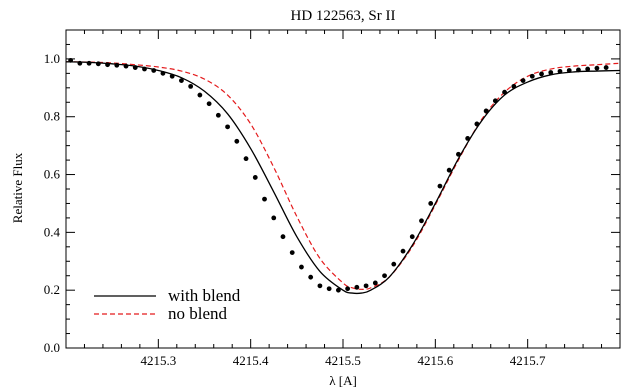 Image resolution: width=631 pixels, height=392 pixels. What do you see at coordinates (251, 360) in the screenshot?
I see `x-tick-label: 4215.4` at bounding box center [251, 360].